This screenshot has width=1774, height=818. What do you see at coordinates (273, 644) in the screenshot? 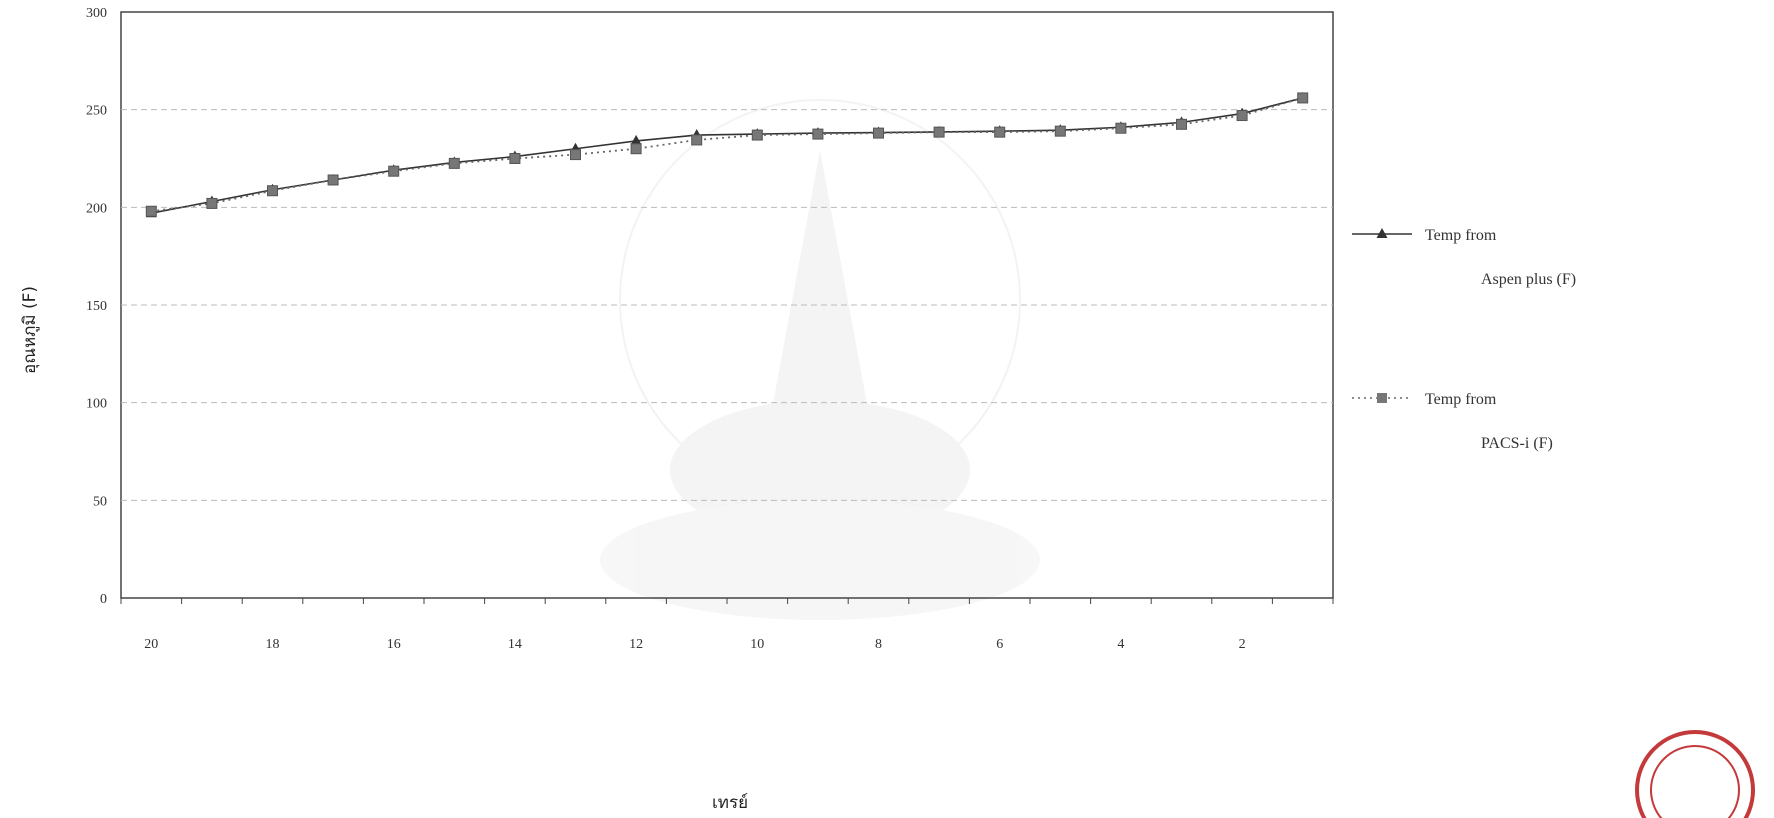
I see `x-tick-label: 18` at bounding box center [273, 644].